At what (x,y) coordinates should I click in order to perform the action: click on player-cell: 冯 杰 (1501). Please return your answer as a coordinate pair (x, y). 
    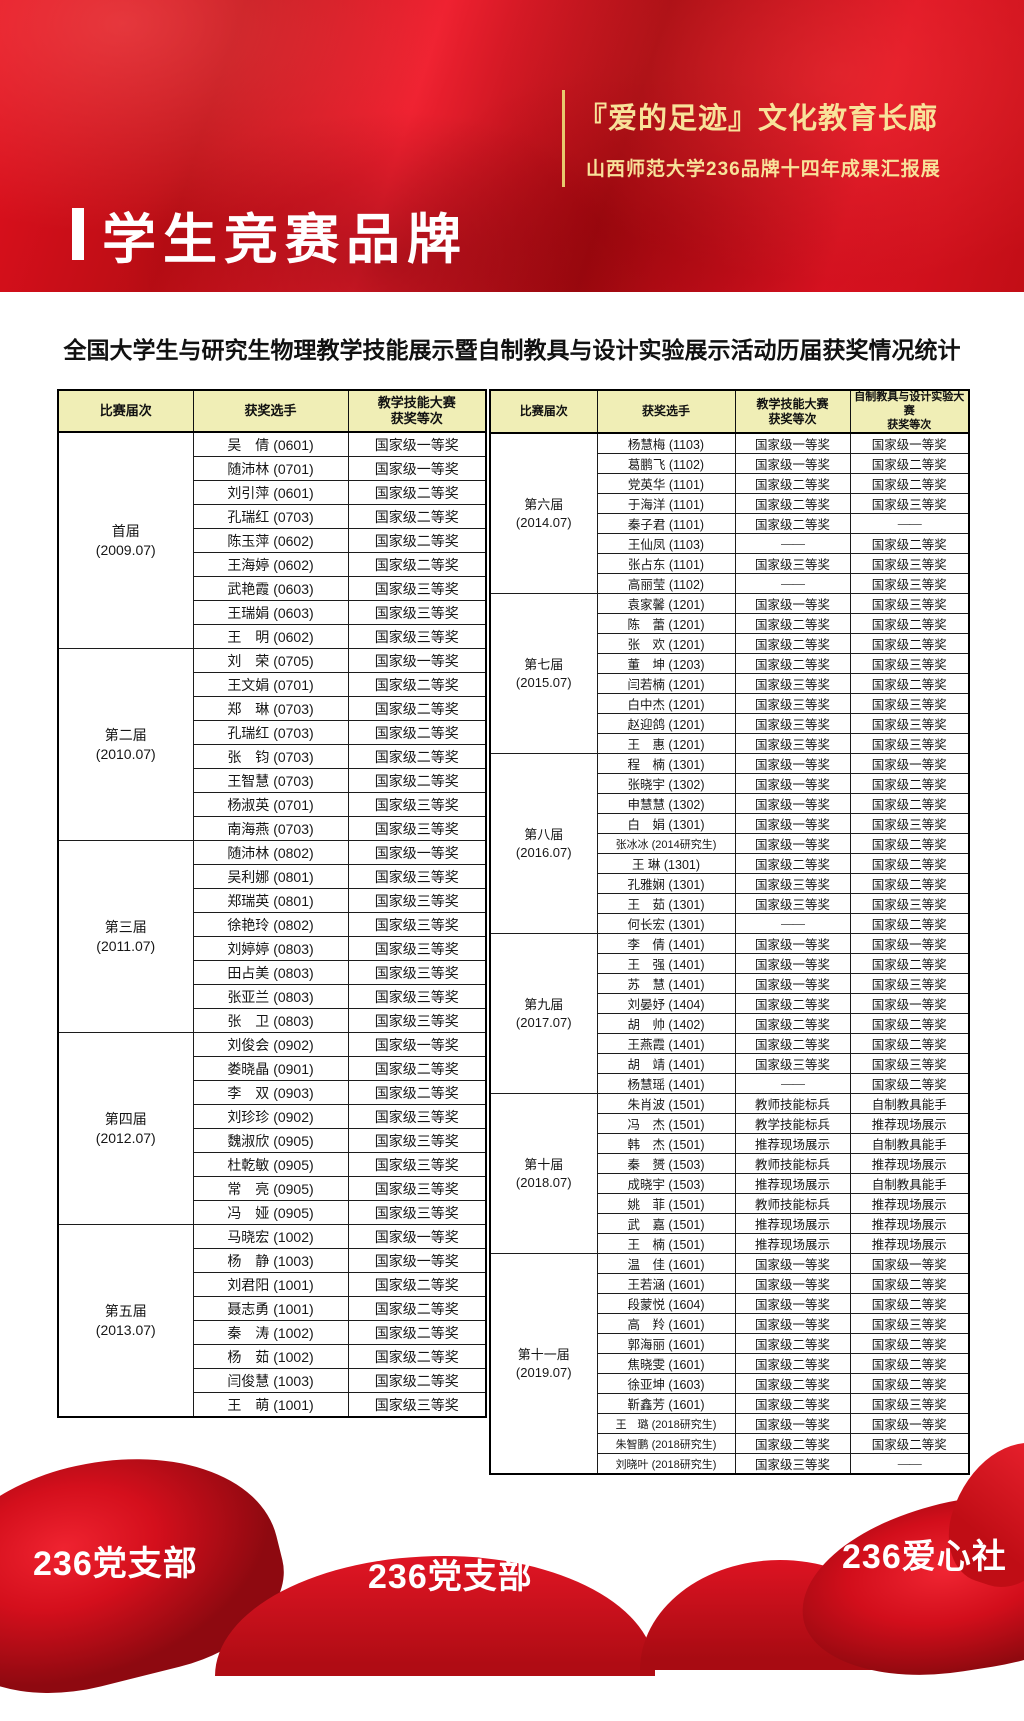
    Looking at the image, I should click on (666, 1124).